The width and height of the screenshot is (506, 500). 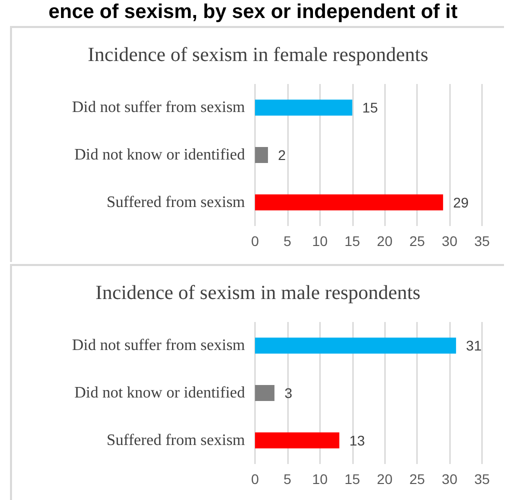 I want to click on data-label: 29, so click(x=461, y=202).